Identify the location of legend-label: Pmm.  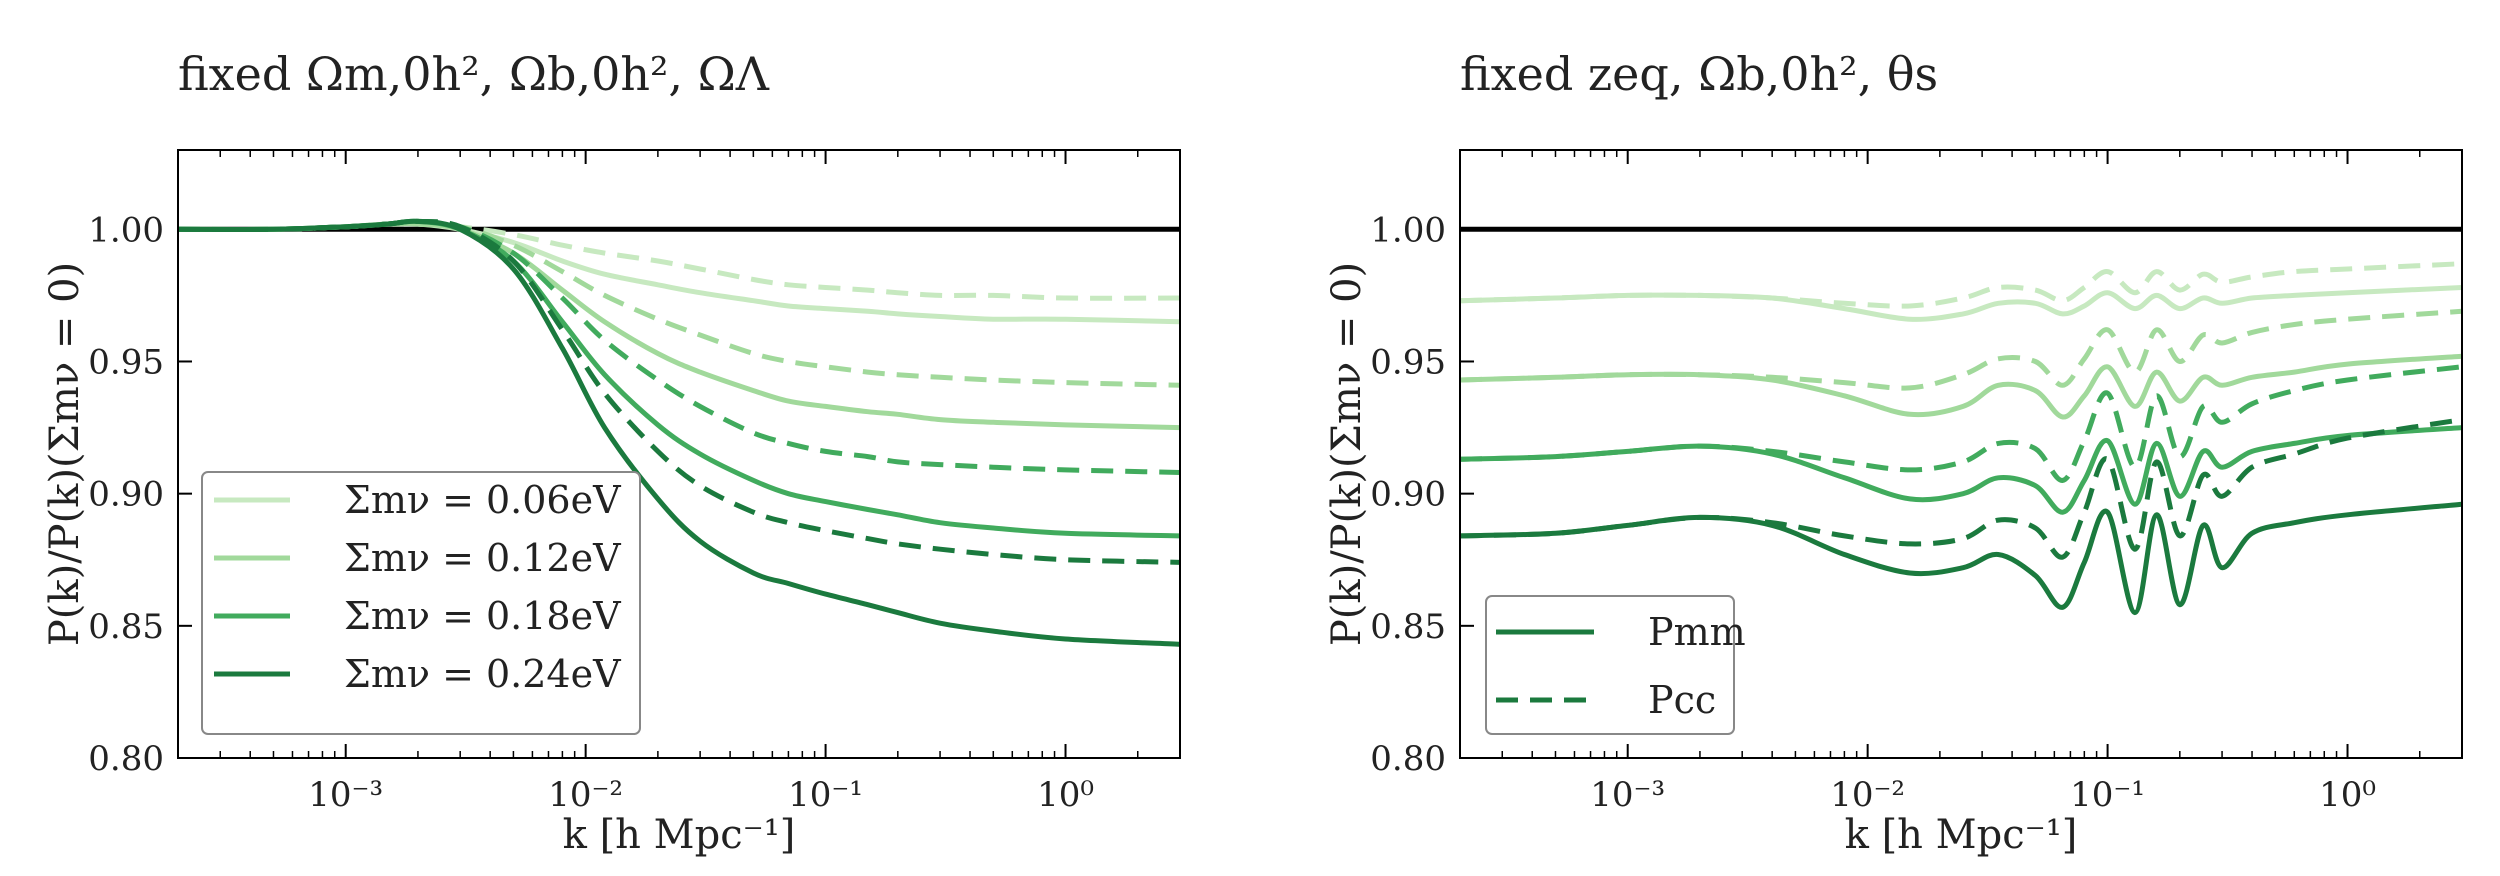
(1697, 632).